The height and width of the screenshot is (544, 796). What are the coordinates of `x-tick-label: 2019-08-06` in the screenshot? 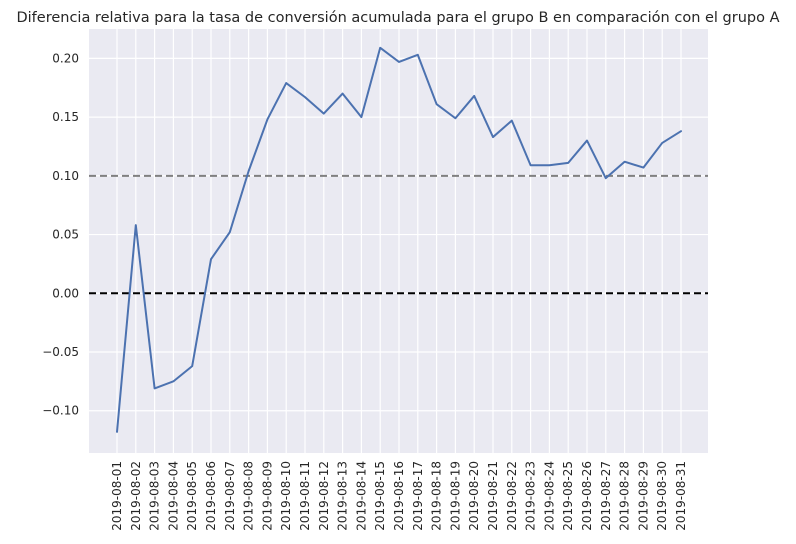 It's located at (211, 496).